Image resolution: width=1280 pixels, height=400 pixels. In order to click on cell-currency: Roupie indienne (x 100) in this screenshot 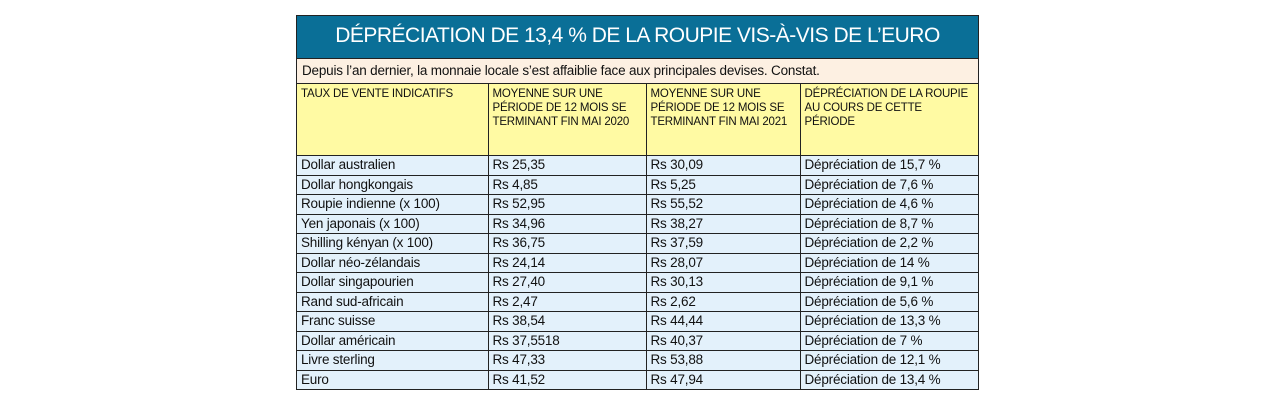, I will do `click(393, 204)`.